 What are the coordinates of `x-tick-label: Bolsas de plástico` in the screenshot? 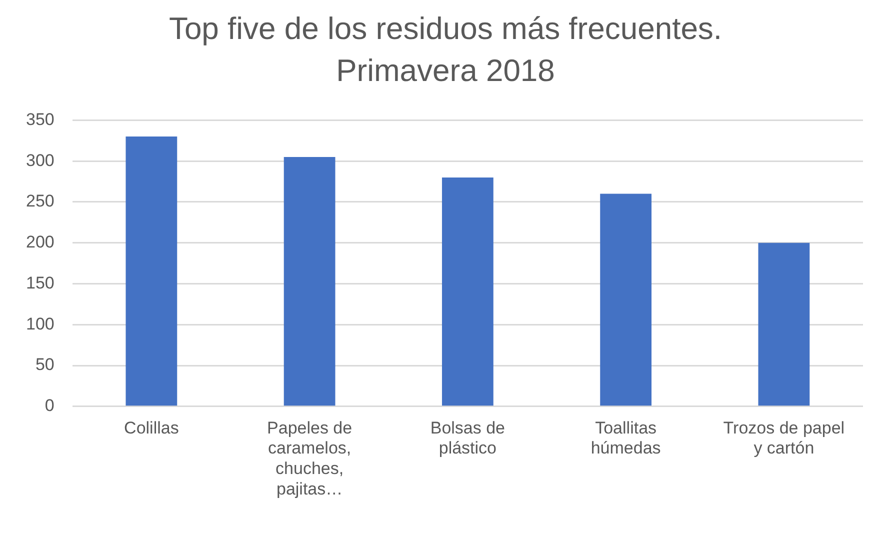 It's located at (468, 438).